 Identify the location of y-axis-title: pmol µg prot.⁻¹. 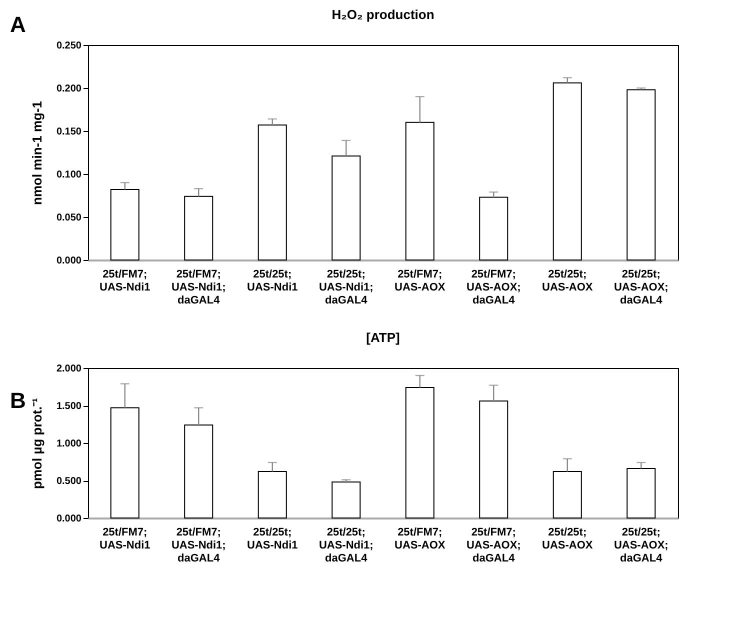
(36, 443).